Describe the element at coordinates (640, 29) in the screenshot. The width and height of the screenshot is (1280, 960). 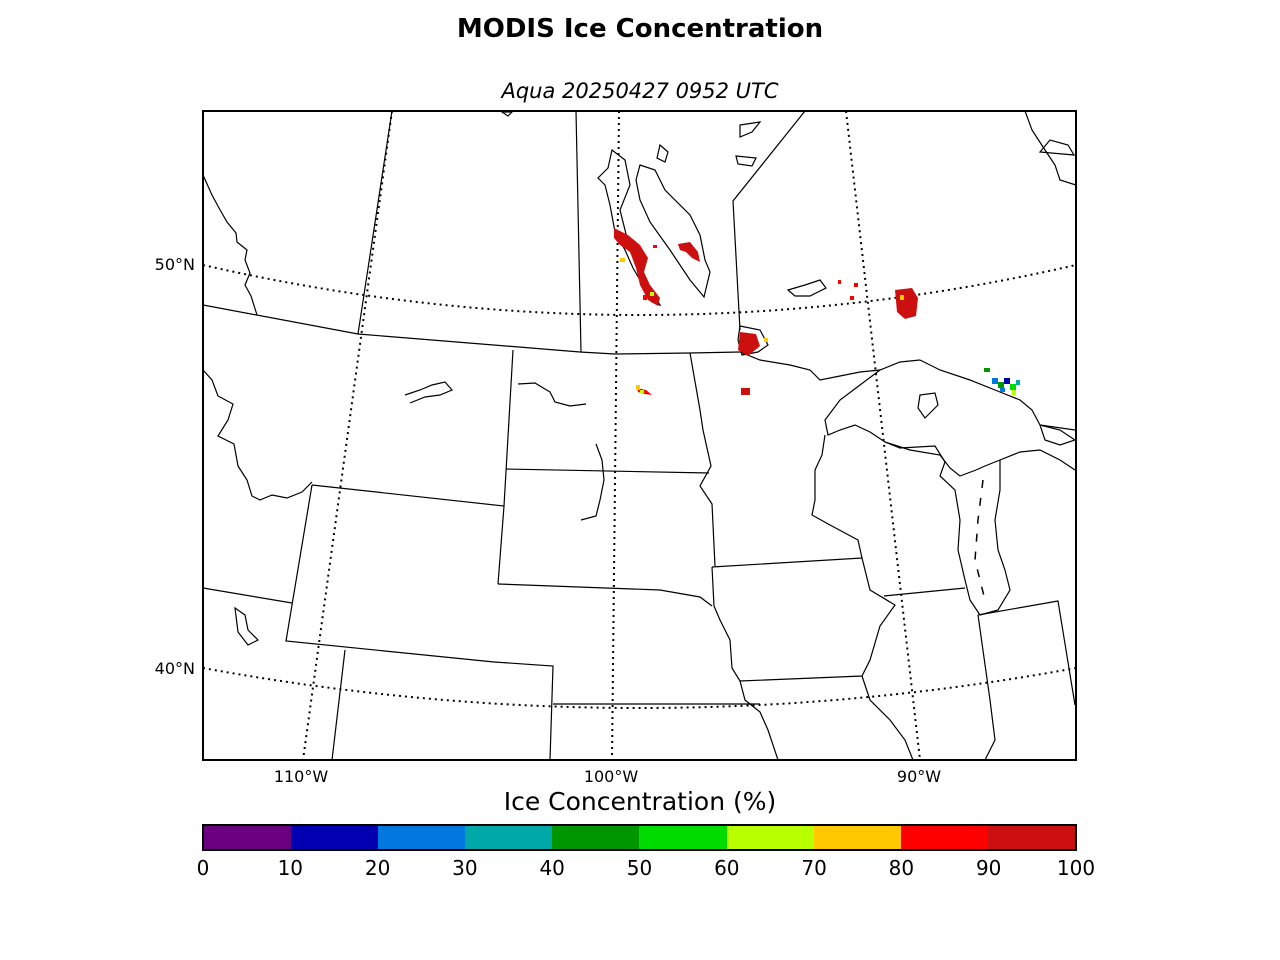
I see `page-title: MODIS Ice Concentration` at that location.